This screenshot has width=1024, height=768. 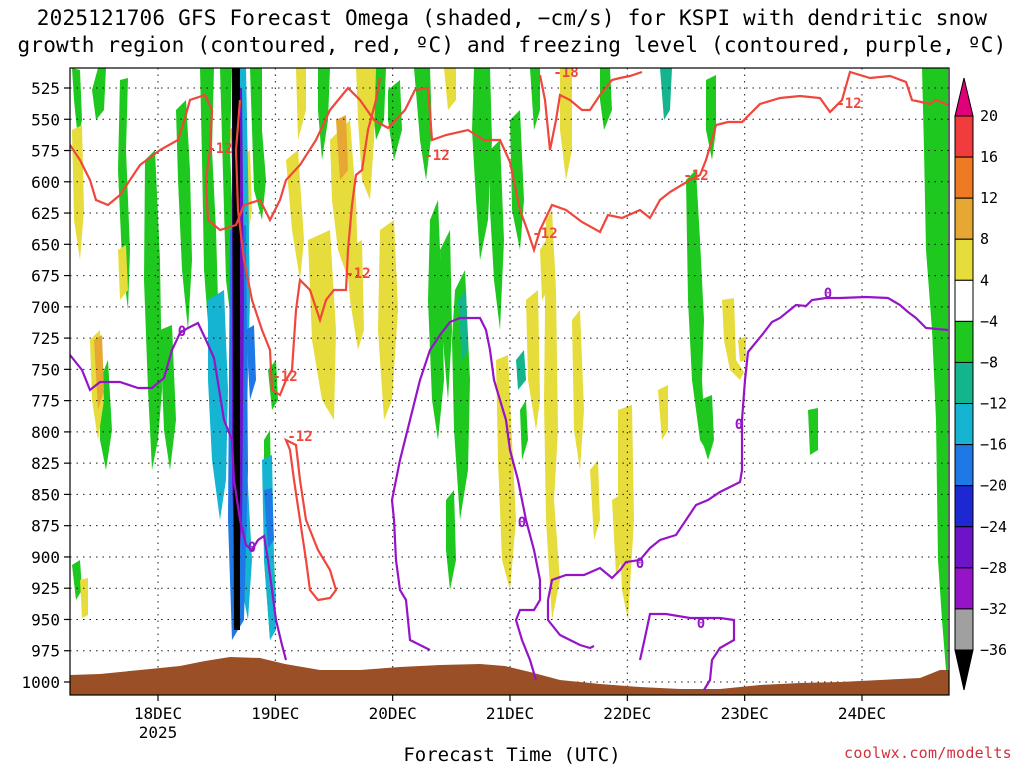 I want to click on y-tick-label: 600, so click(x=45, y=182).